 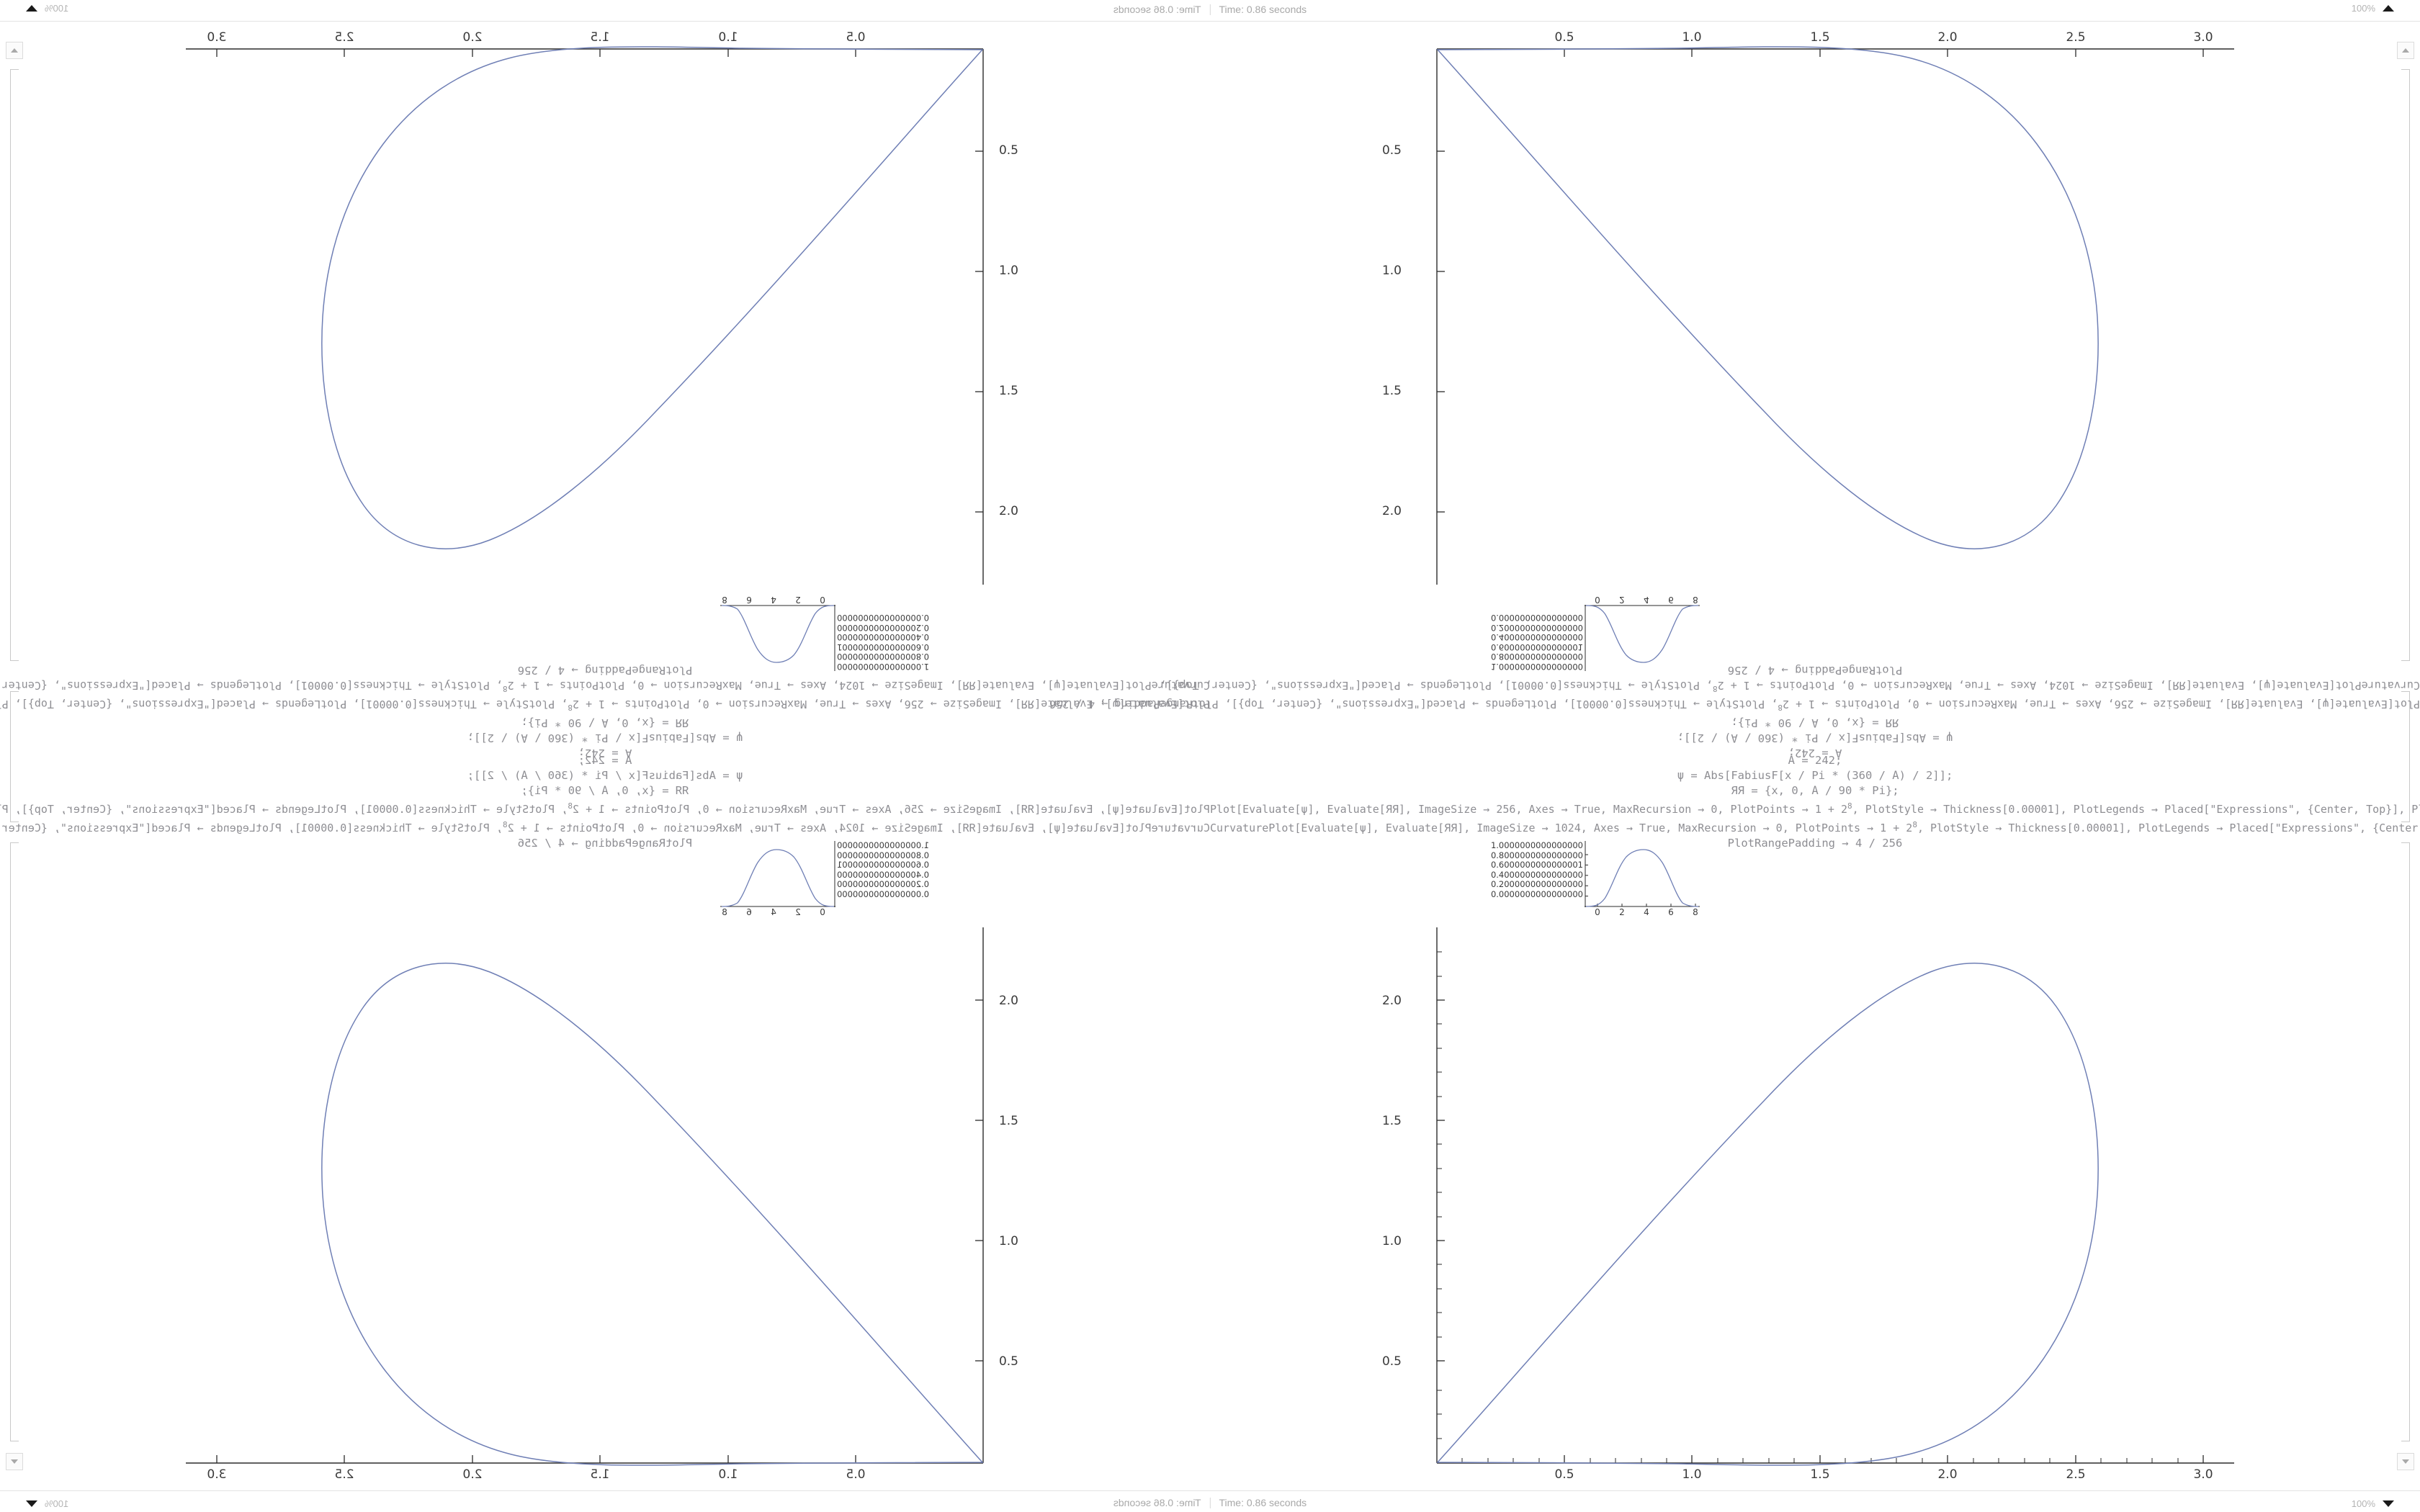 I want to click on zoom-level-label: 100%, so click(x=2363, y=1503).